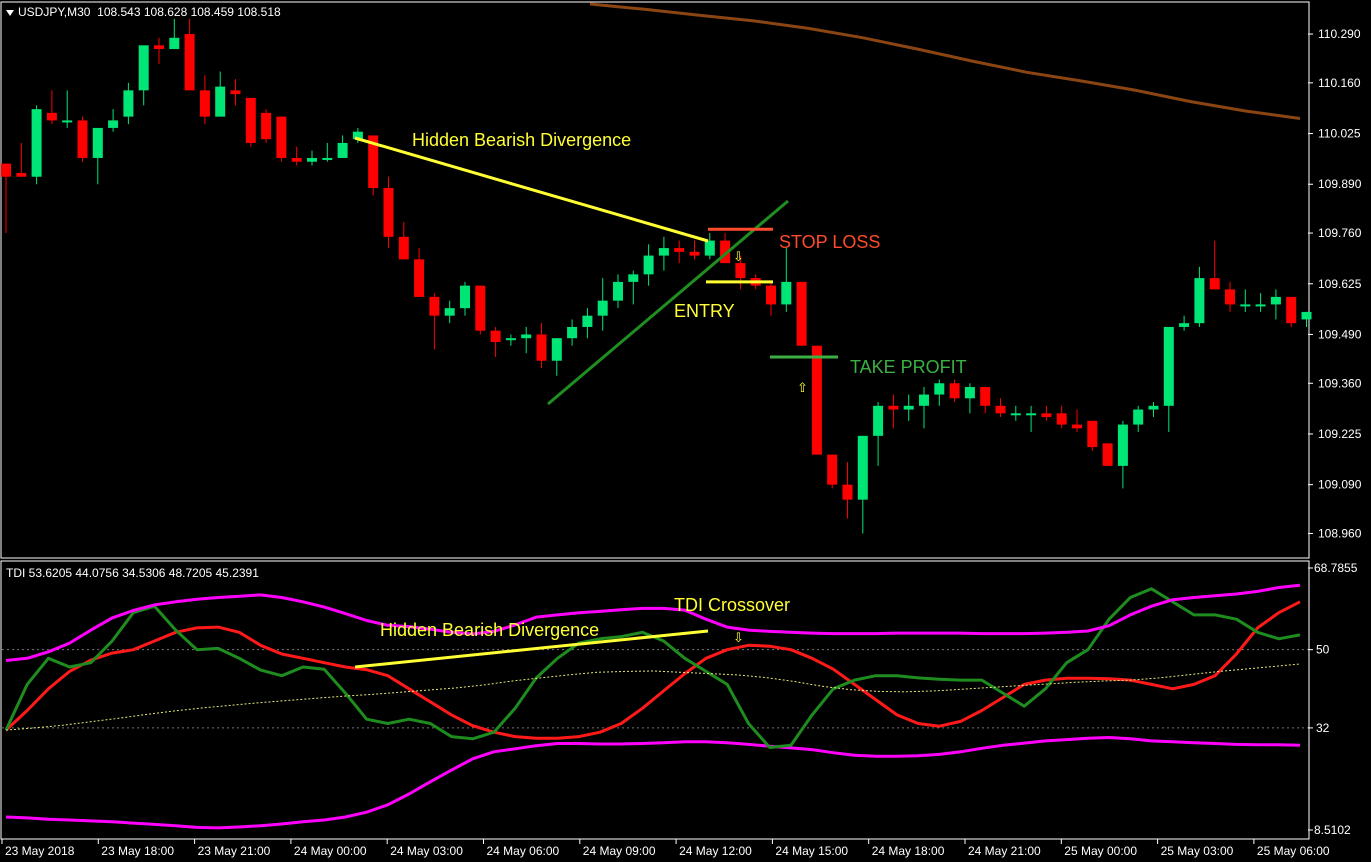  I want to click on time-tick-label: 24 May 18:00, so click(908, 851).